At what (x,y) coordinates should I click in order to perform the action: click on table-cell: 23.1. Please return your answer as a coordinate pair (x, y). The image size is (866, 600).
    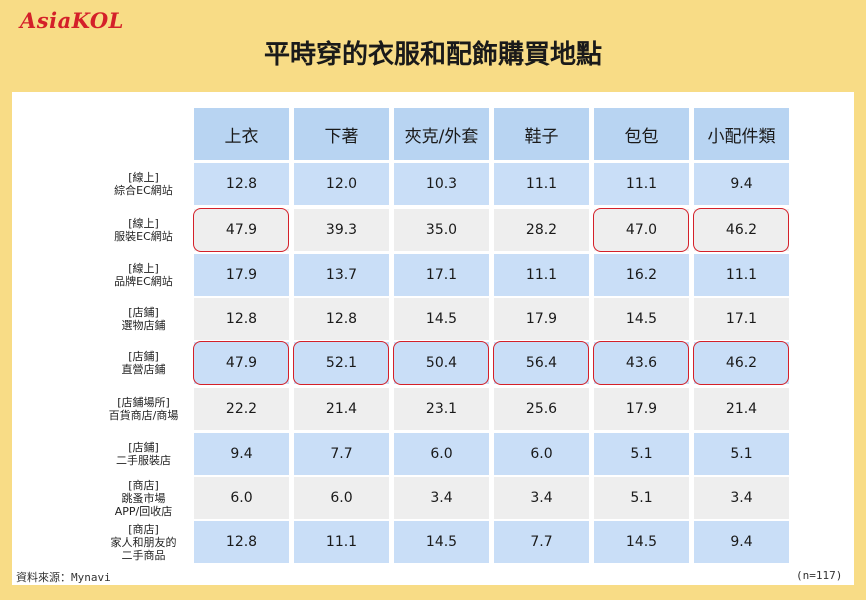
    Looking at the image, I should click on (441, 409).